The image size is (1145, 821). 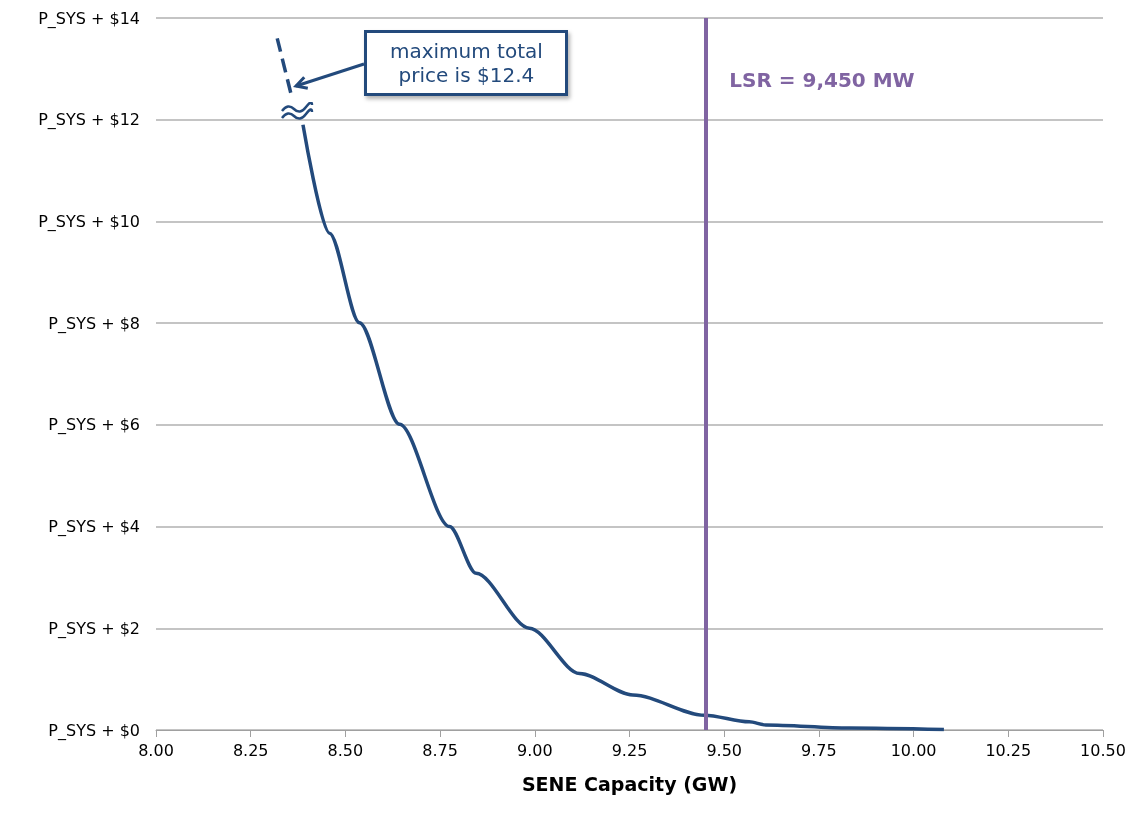 What do you see at coordinates (913, 750) in the screenshot?
I see `x-tick-label: 10.00` at bounding box center [913, 750].